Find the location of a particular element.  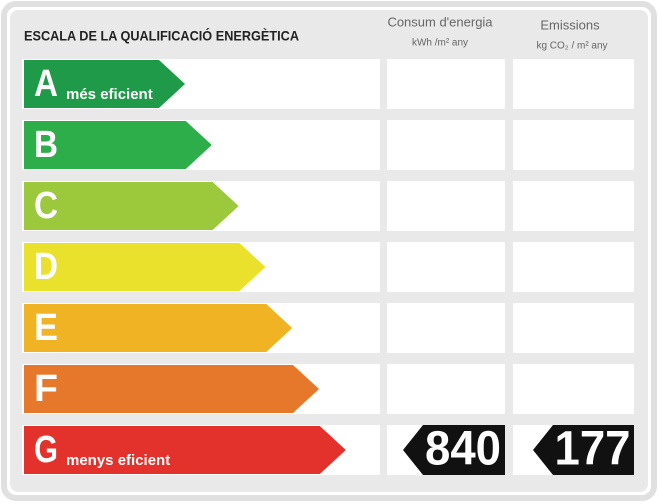

class-label: menys eficient is located at coordinates (118, 460).